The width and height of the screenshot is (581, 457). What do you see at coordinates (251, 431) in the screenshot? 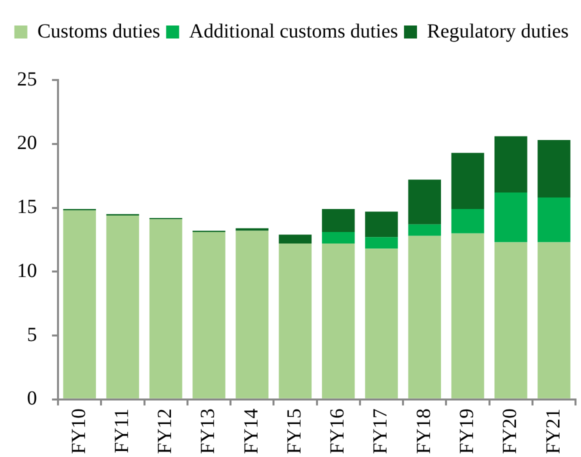
I see `x-tick-label: FY14` at bounding box center [251, 431].